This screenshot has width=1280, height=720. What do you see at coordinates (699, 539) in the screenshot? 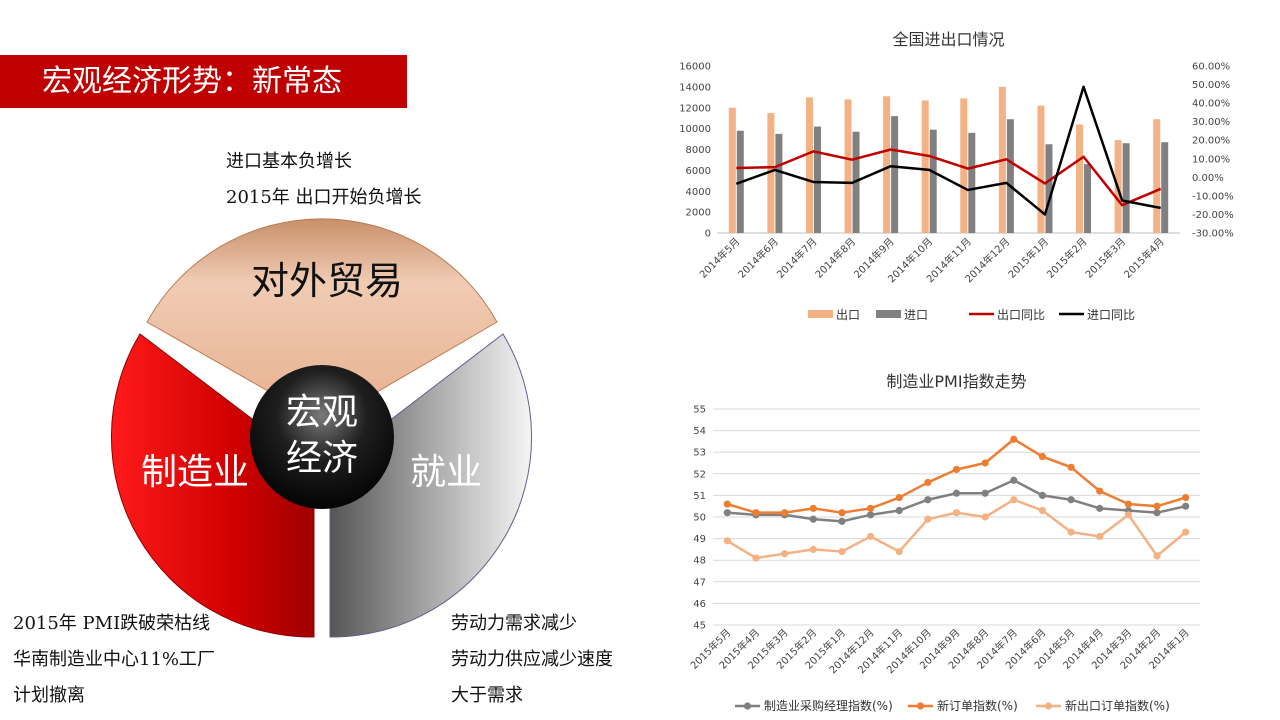
I see `pmi-y-tick: 49` at bounding box center [699, 539].